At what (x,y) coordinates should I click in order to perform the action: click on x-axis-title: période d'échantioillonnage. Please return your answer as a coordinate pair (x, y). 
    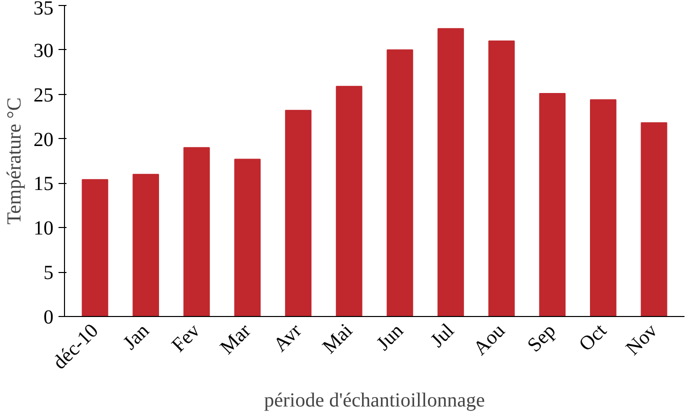
    Looking at the image, I should click on (374, 401).